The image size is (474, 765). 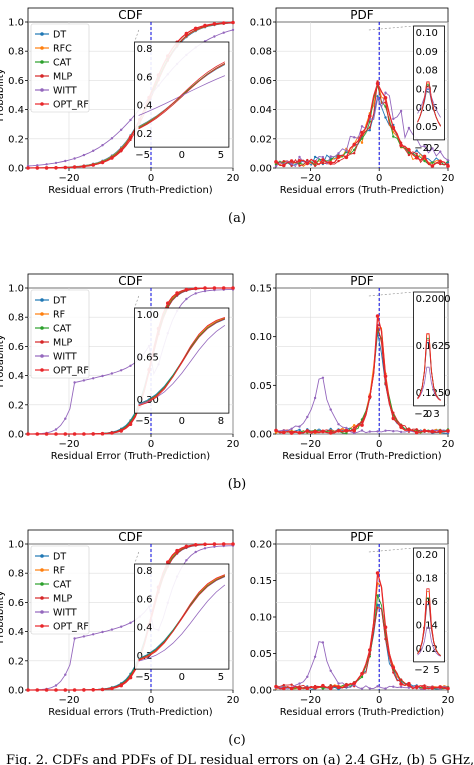 I want to click on legend-entry: RFC, so click(x=62, y=49).